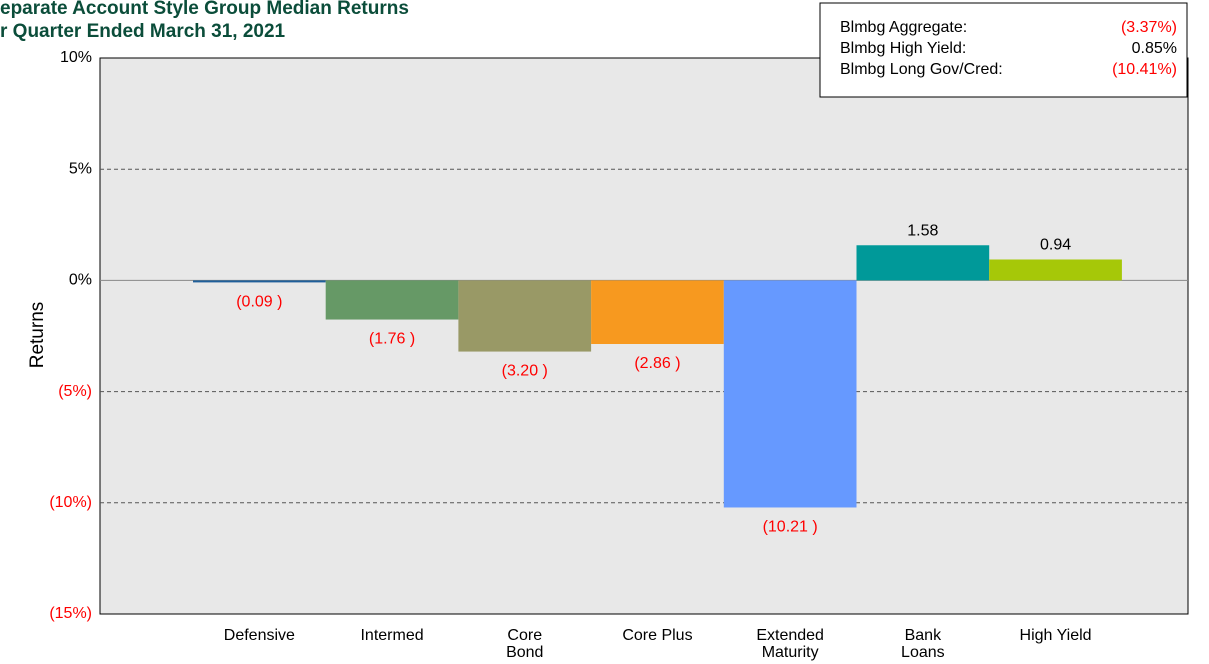 This screenshot has width=1209, height=664. I want to click on x-tick-line: Intermed, so click(391, 635).